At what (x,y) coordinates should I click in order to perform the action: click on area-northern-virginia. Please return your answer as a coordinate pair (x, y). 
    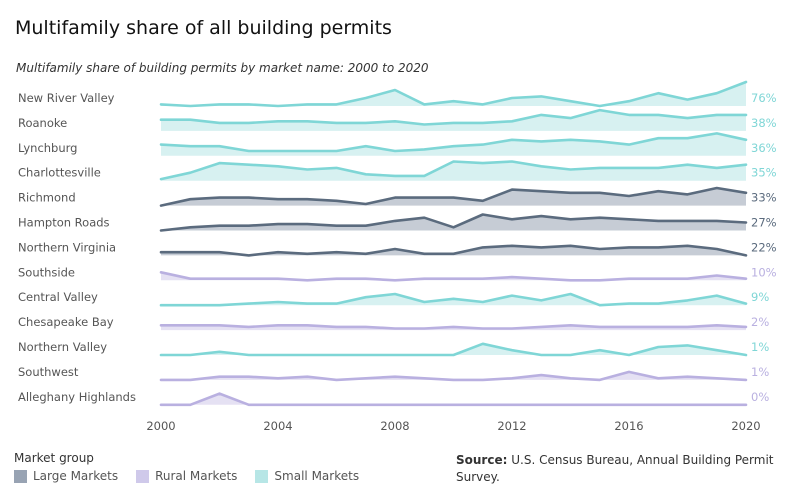
    Looking at the image, I should click on (453, 250).